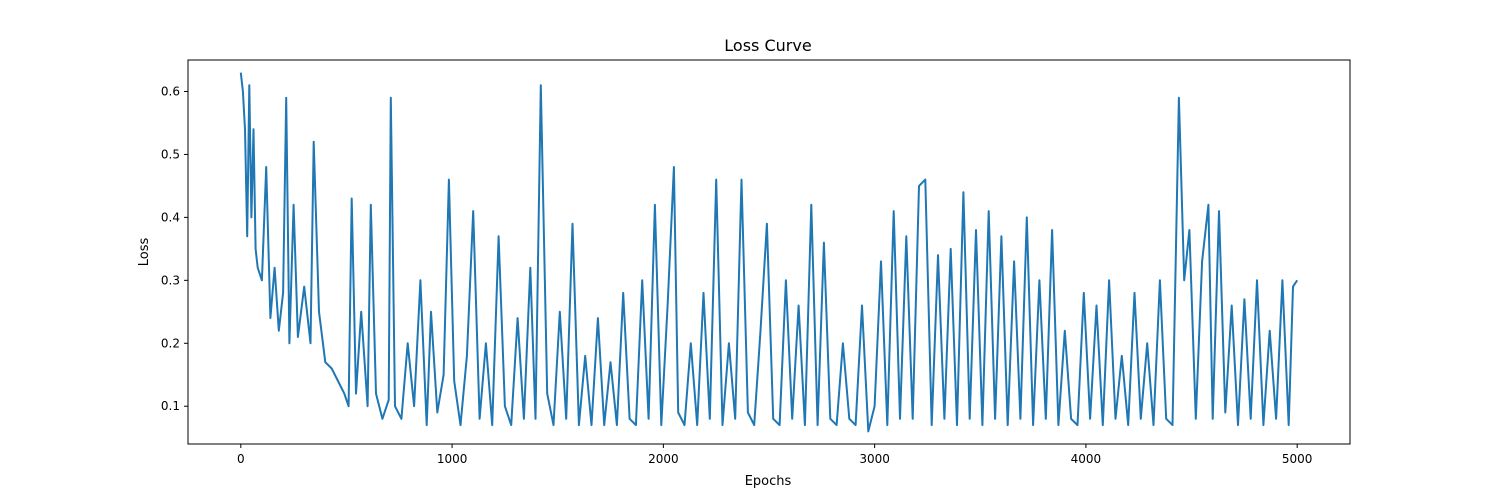 Image resolution: width=1500 pixels, height=500 pixels. I want to click on y-tick-label: 0.2, so click(170, 343).